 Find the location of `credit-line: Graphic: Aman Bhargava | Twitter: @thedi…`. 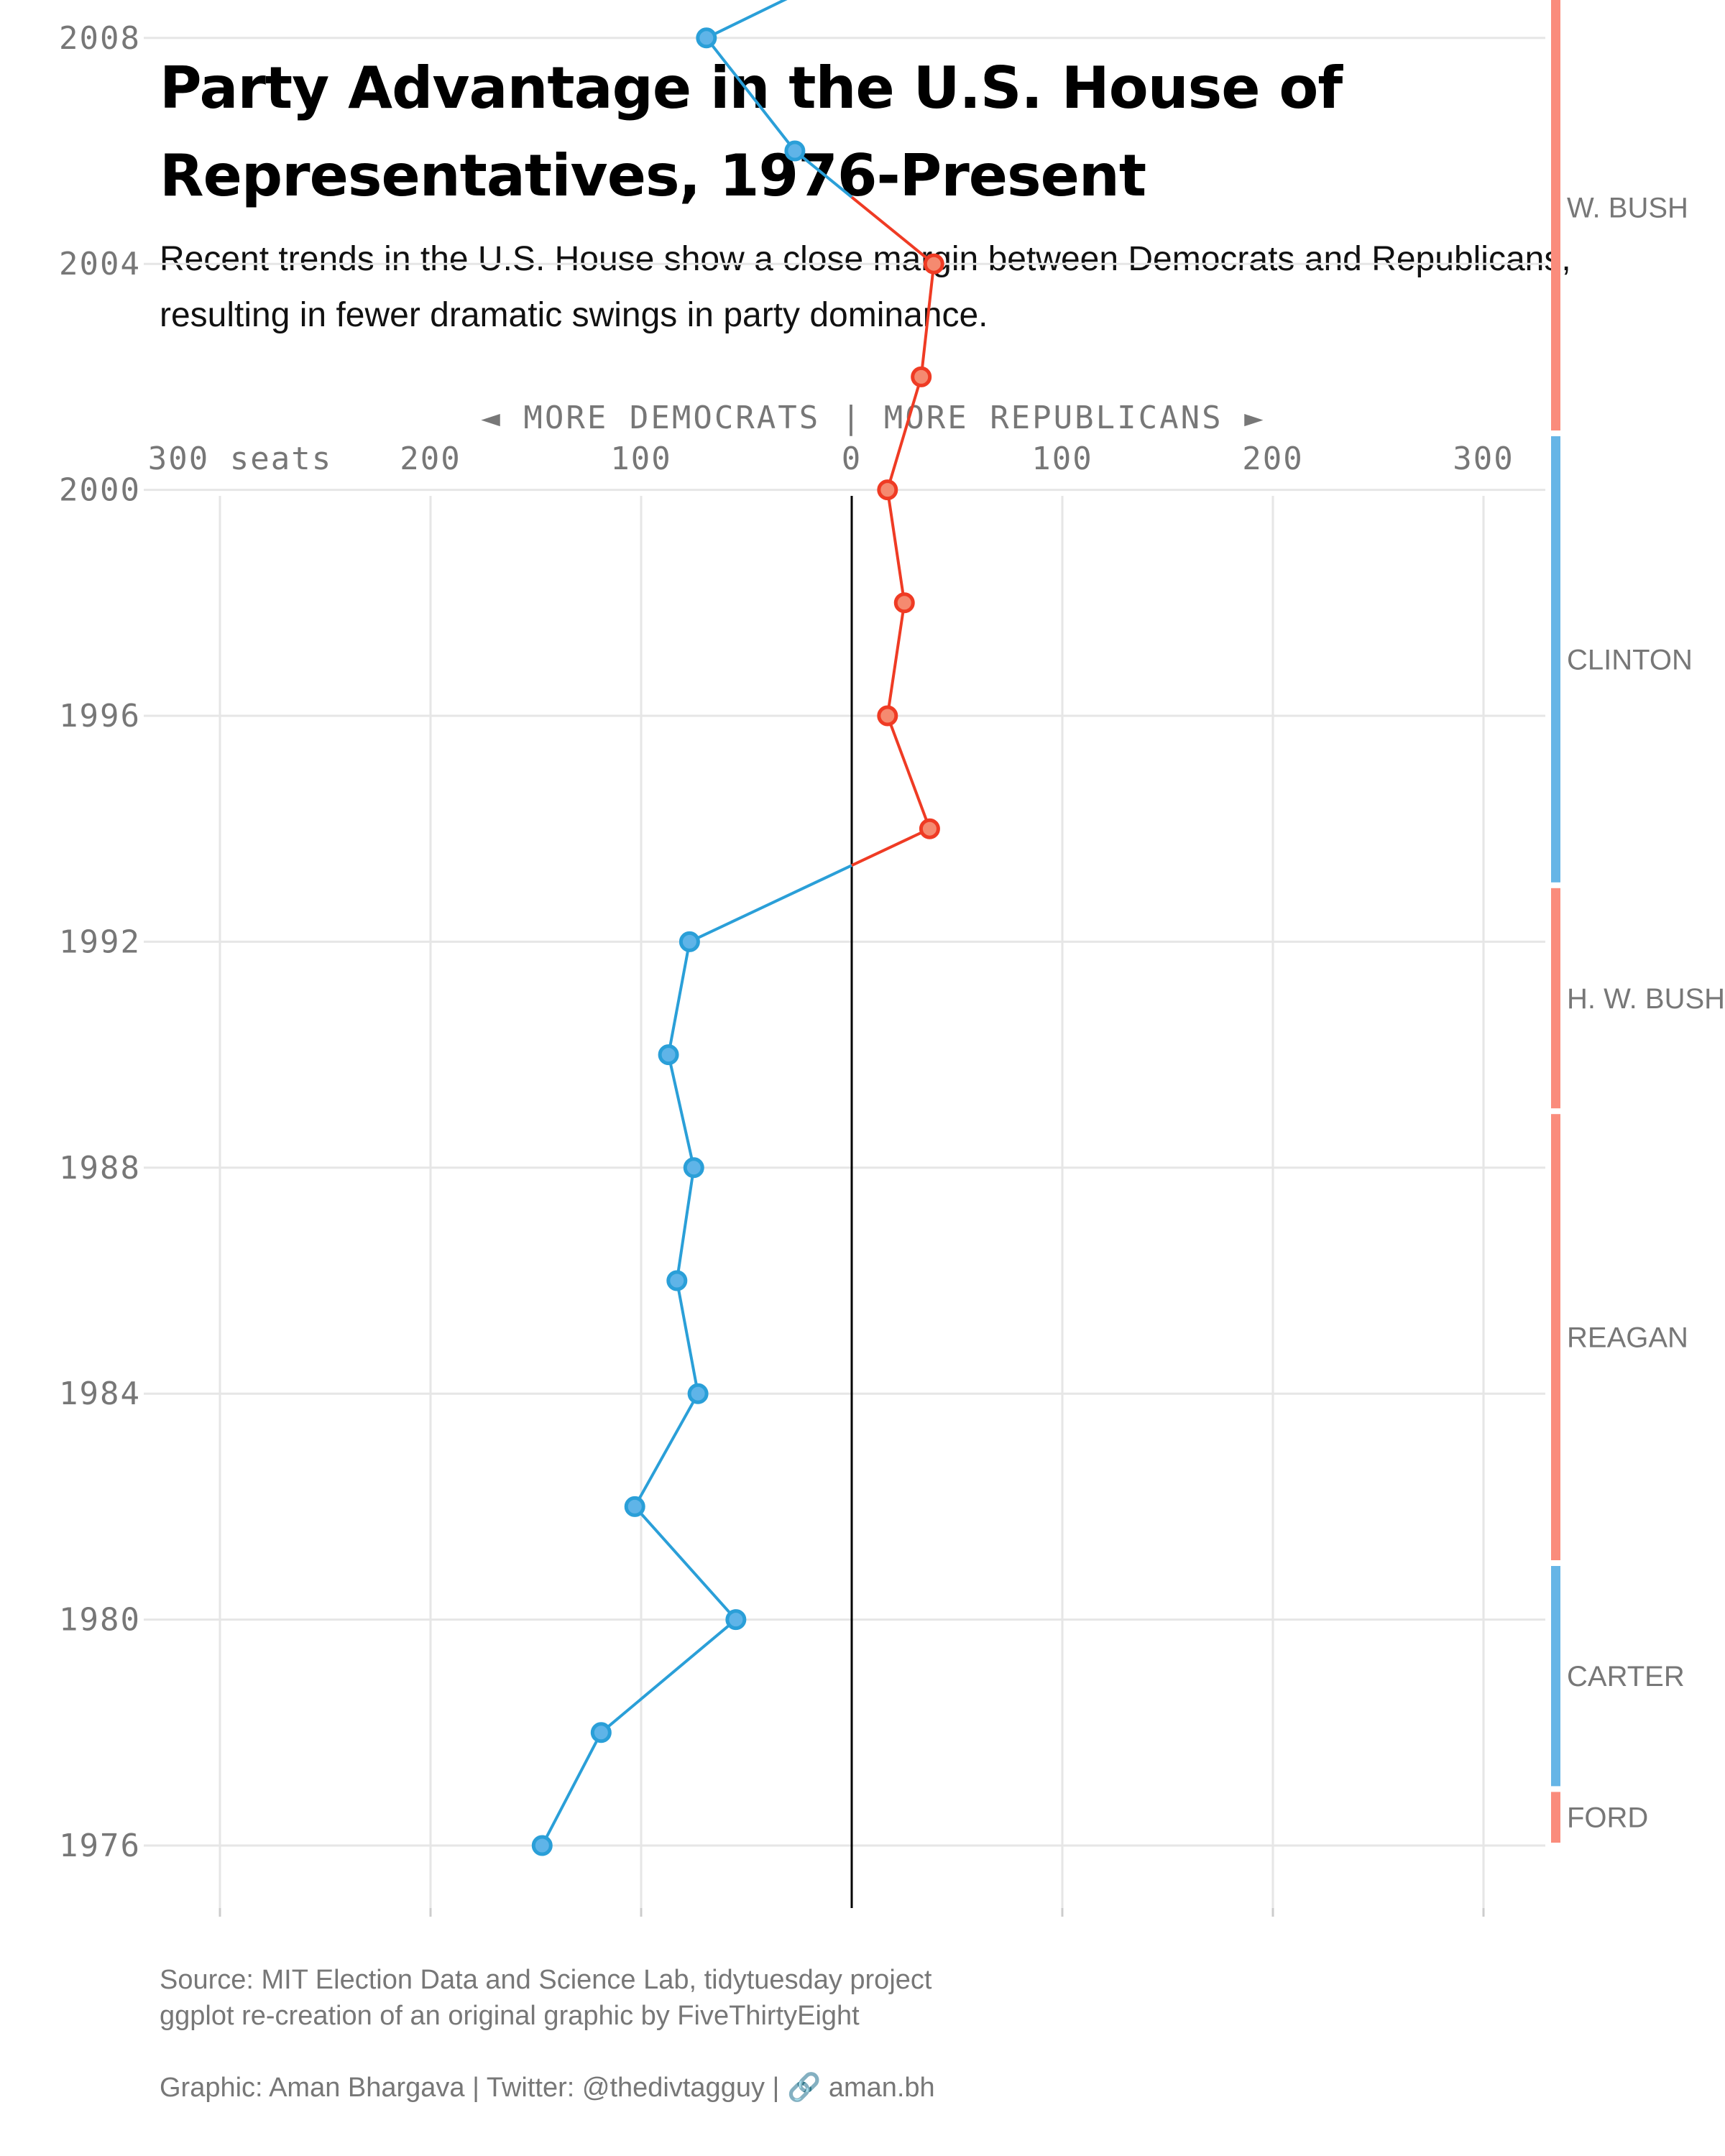

credit-line: Graphic: Aman Bhargava | Twitter: @thedi… is located at coordinates (547, 2088).